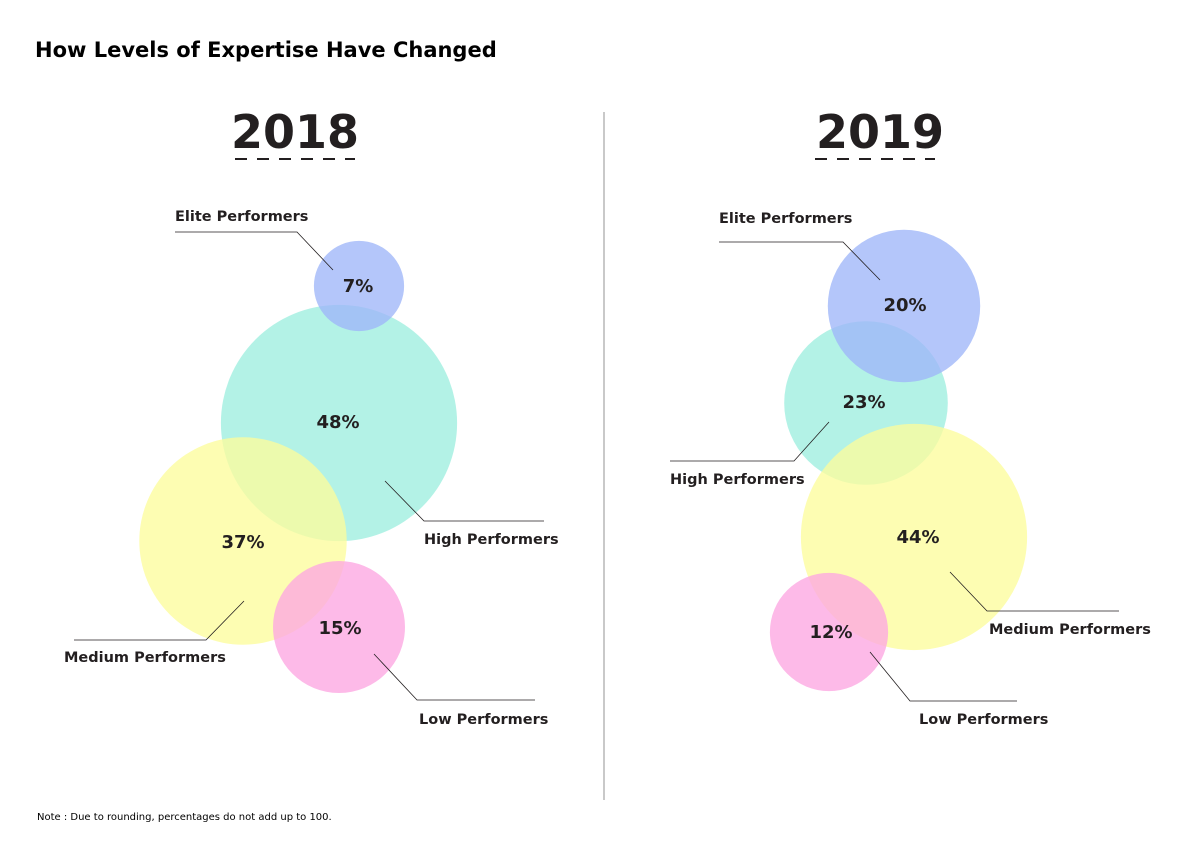  I want to click on elite-percent-label: 7%, so click(358, 286).